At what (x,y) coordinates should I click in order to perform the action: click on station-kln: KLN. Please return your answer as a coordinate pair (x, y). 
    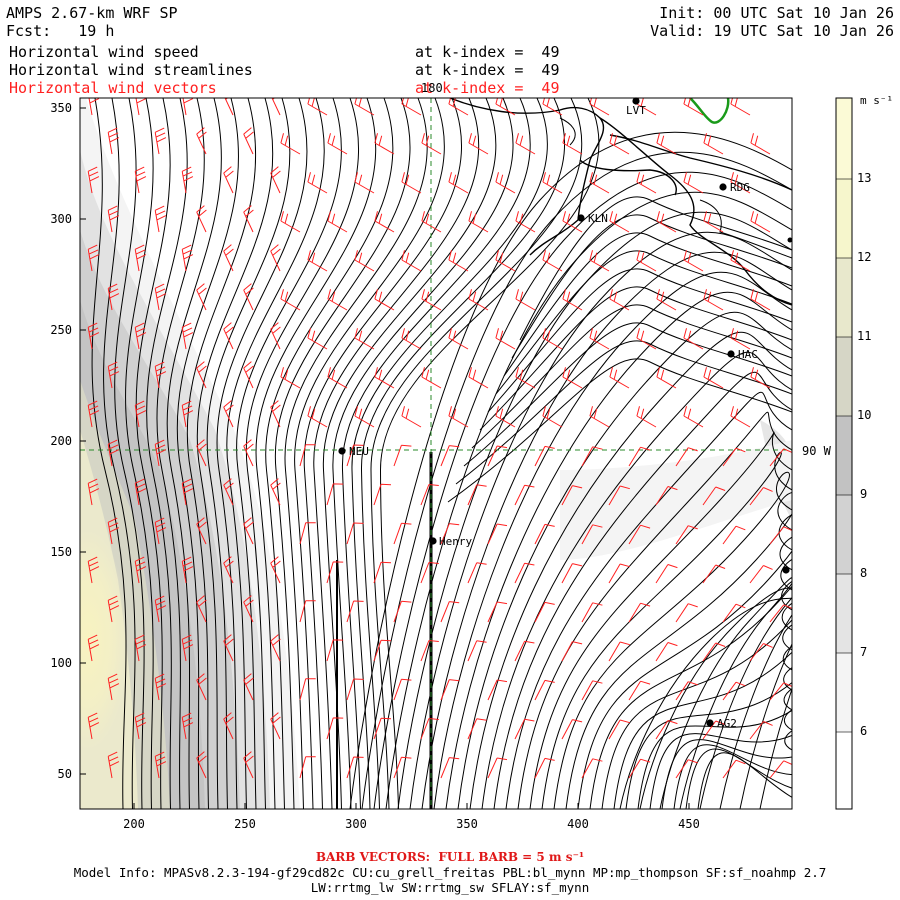
    Looking at the image, I should click on (592, 218).